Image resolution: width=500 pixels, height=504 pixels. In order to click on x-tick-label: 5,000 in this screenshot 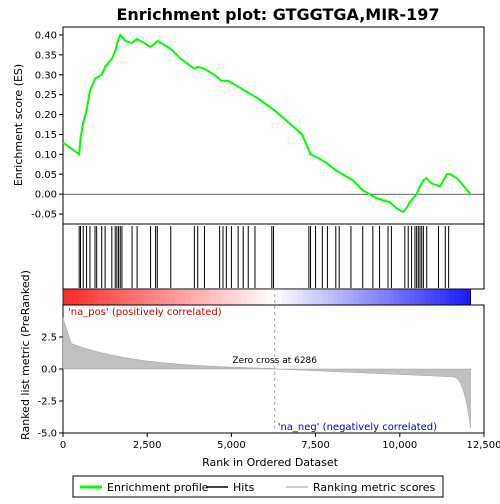, I will do `click(231, 445)`.